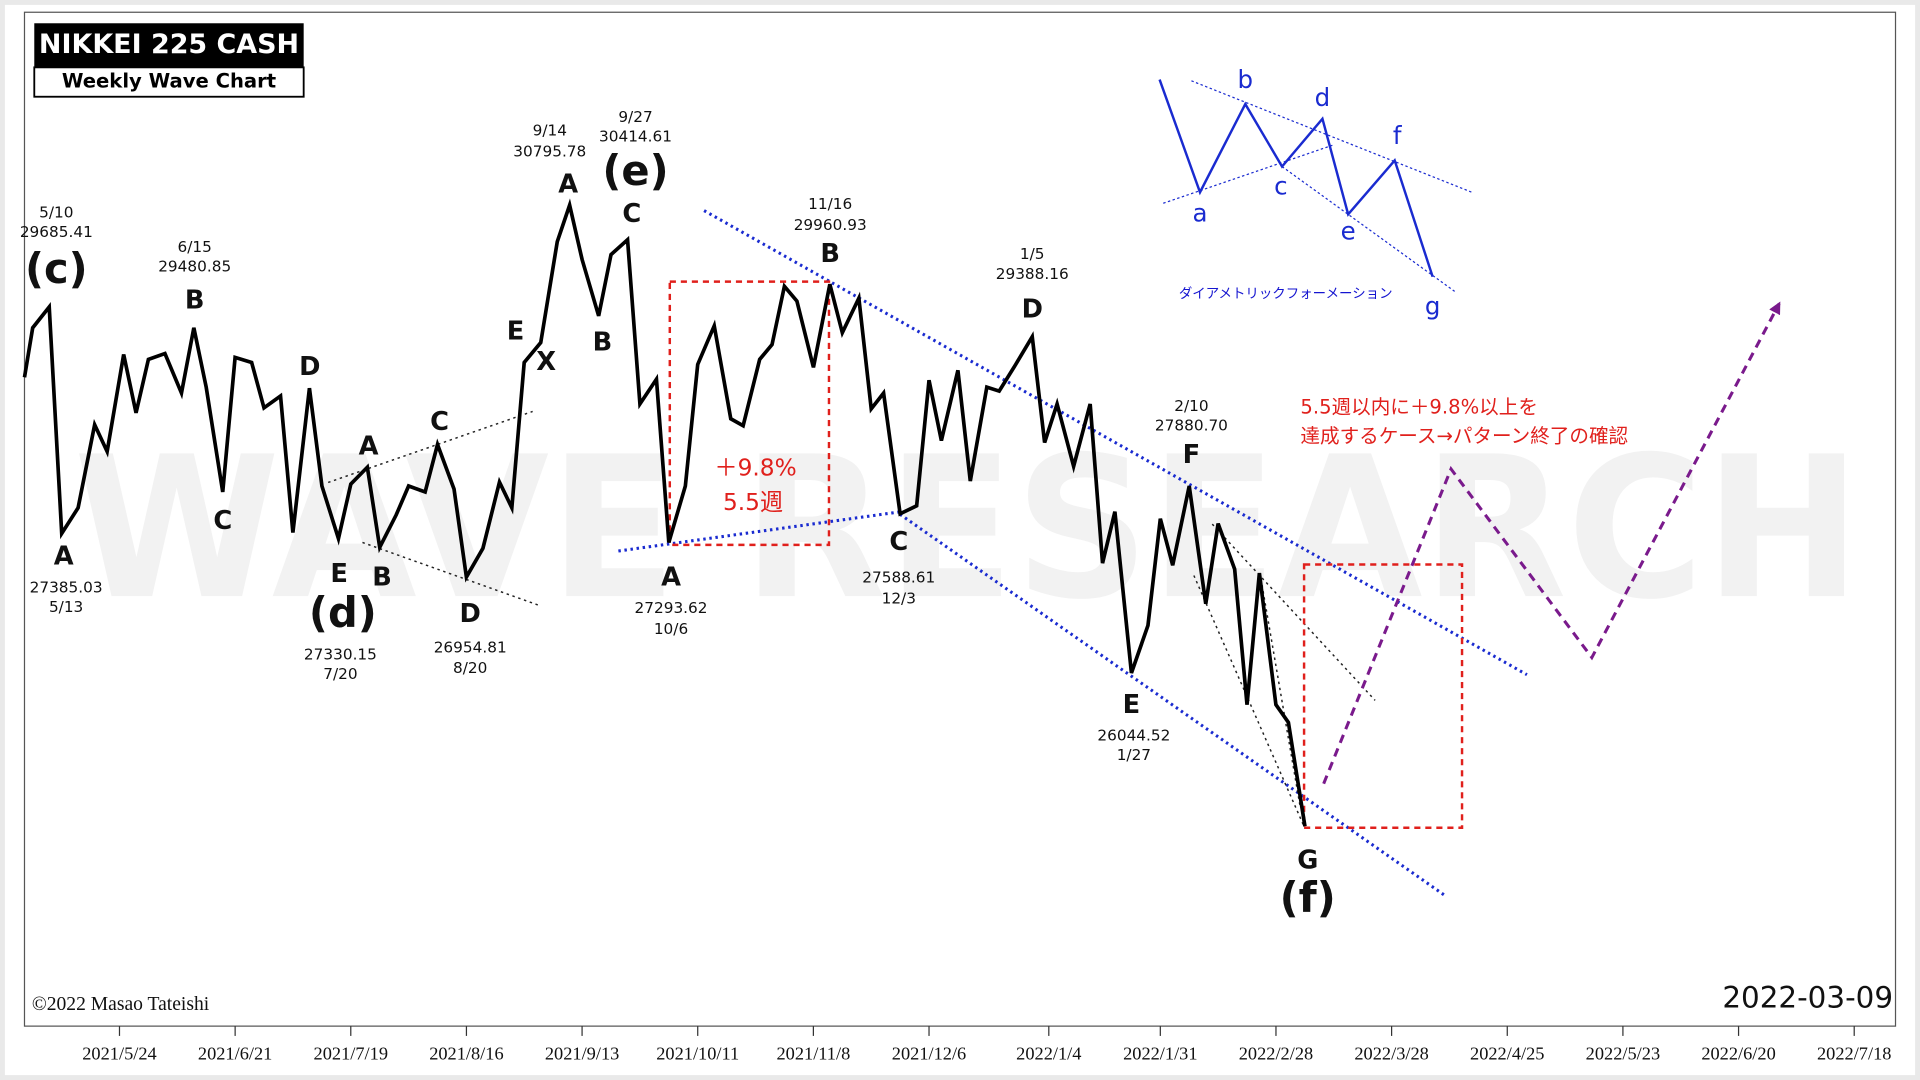 The image size is (1920, 1080). What do you see at coordinates (1200, 212) in the screenshot?
I see `inset-label: a` at bounding box center [1200, 212].